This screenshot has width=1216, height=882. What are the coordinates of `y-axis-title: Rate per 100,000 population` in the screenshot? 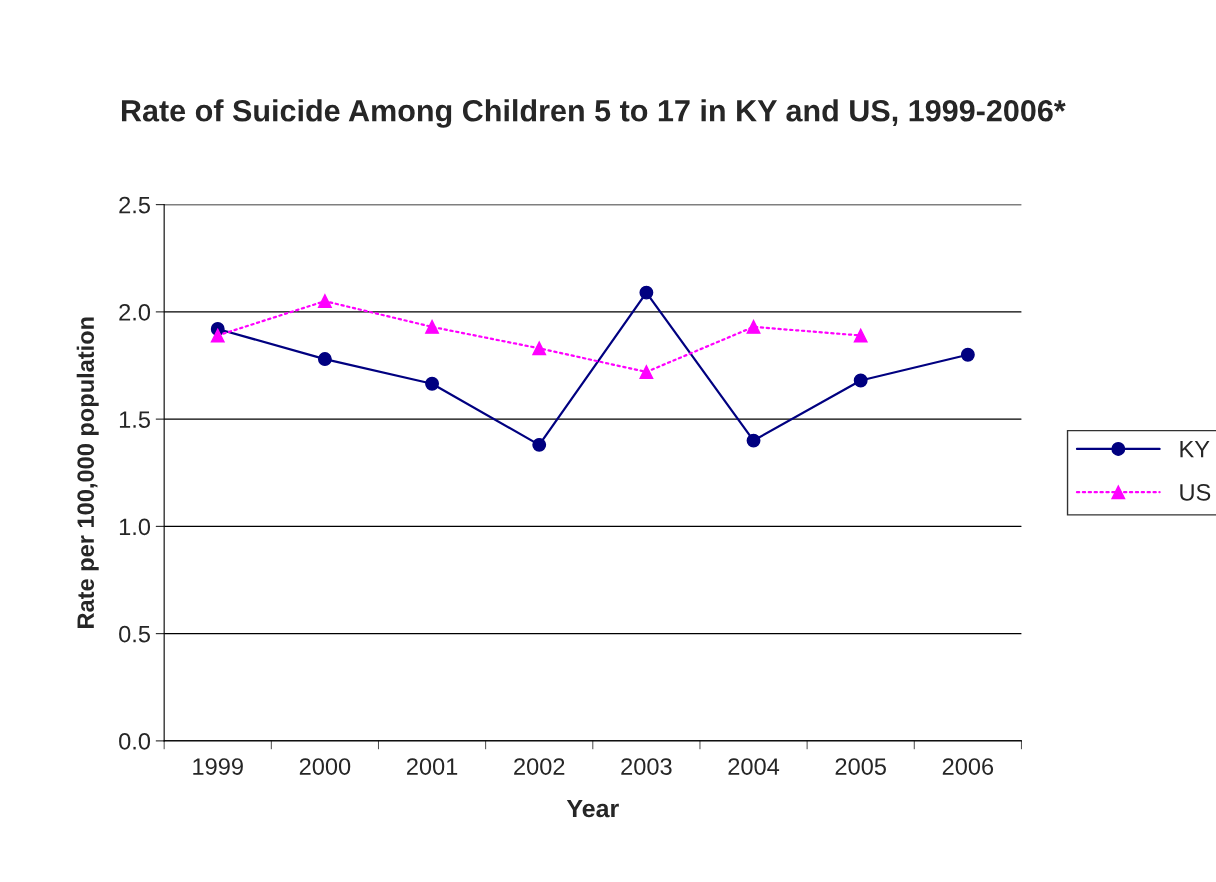 It's located at (87, 472).